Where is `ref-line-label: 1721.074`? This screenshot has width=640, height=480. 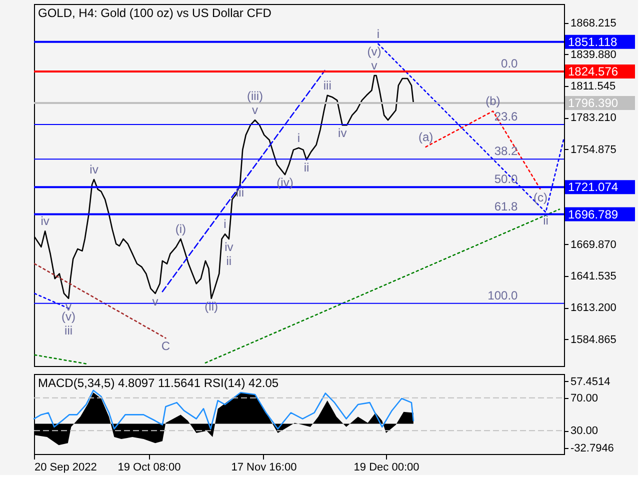
ref-line-label: 1721.074 is located at coordinates (593, 187).